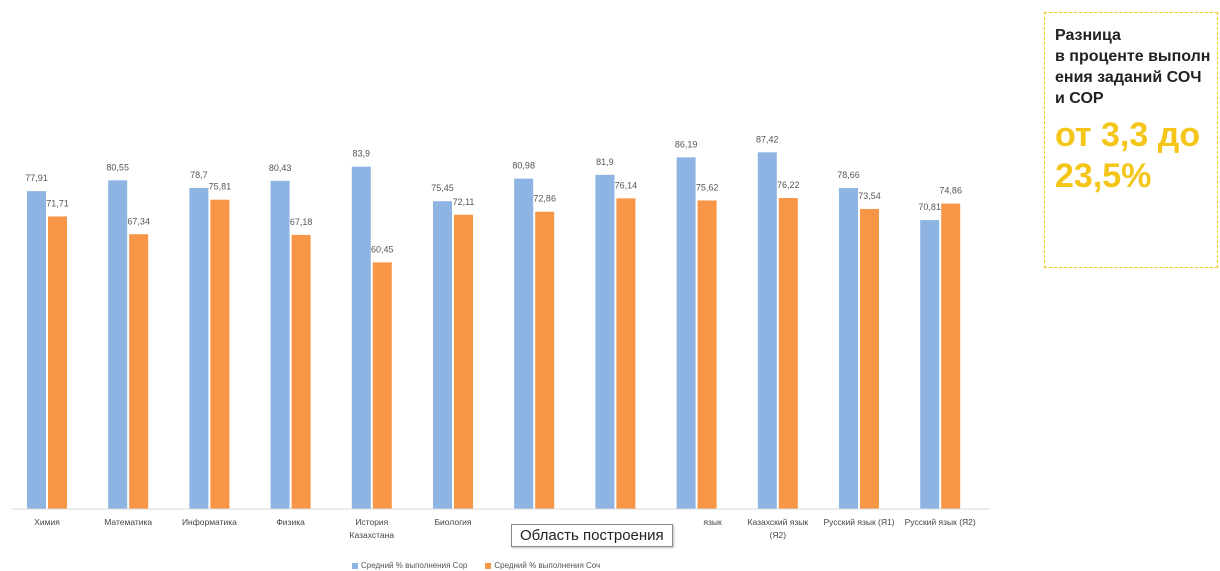 The image size is (1220, 571). What do you see at coordinates (464, 202) in the screenshot?
I see `data-label-soch-5: 72,11` at bounding box center [464, 202].